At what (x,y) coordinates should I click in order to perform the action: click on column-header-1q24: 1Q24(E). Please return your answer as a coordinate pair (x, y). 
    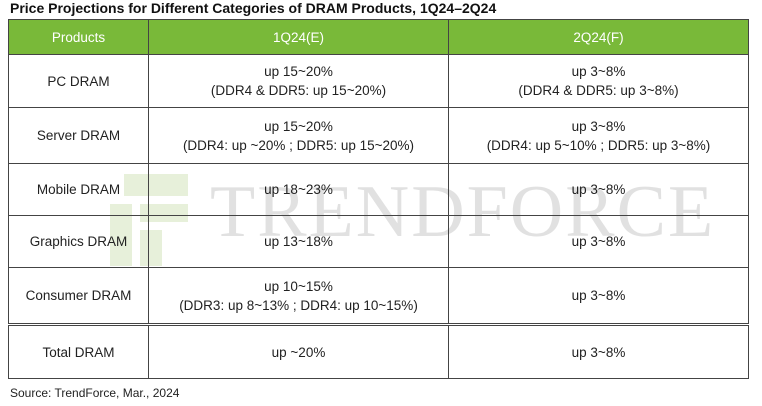
    Looking at the image, I should click on (298, 37).